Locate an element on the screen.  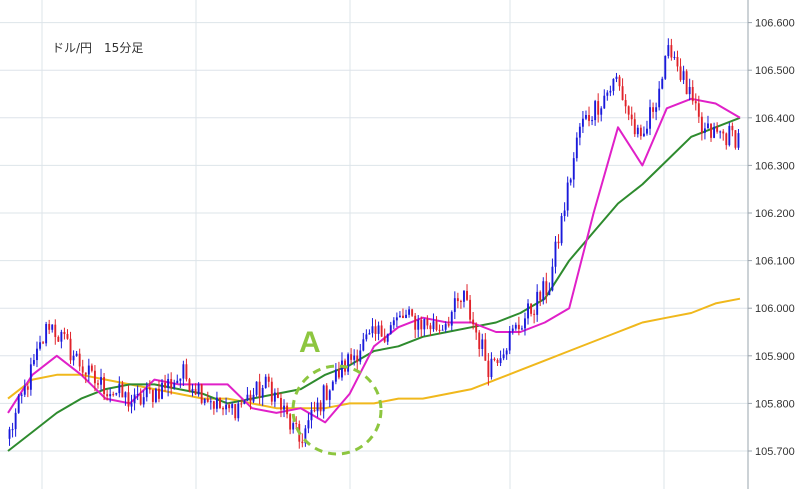
chart-title: ドル/円 15分足 is located at coordinates (97, 48).